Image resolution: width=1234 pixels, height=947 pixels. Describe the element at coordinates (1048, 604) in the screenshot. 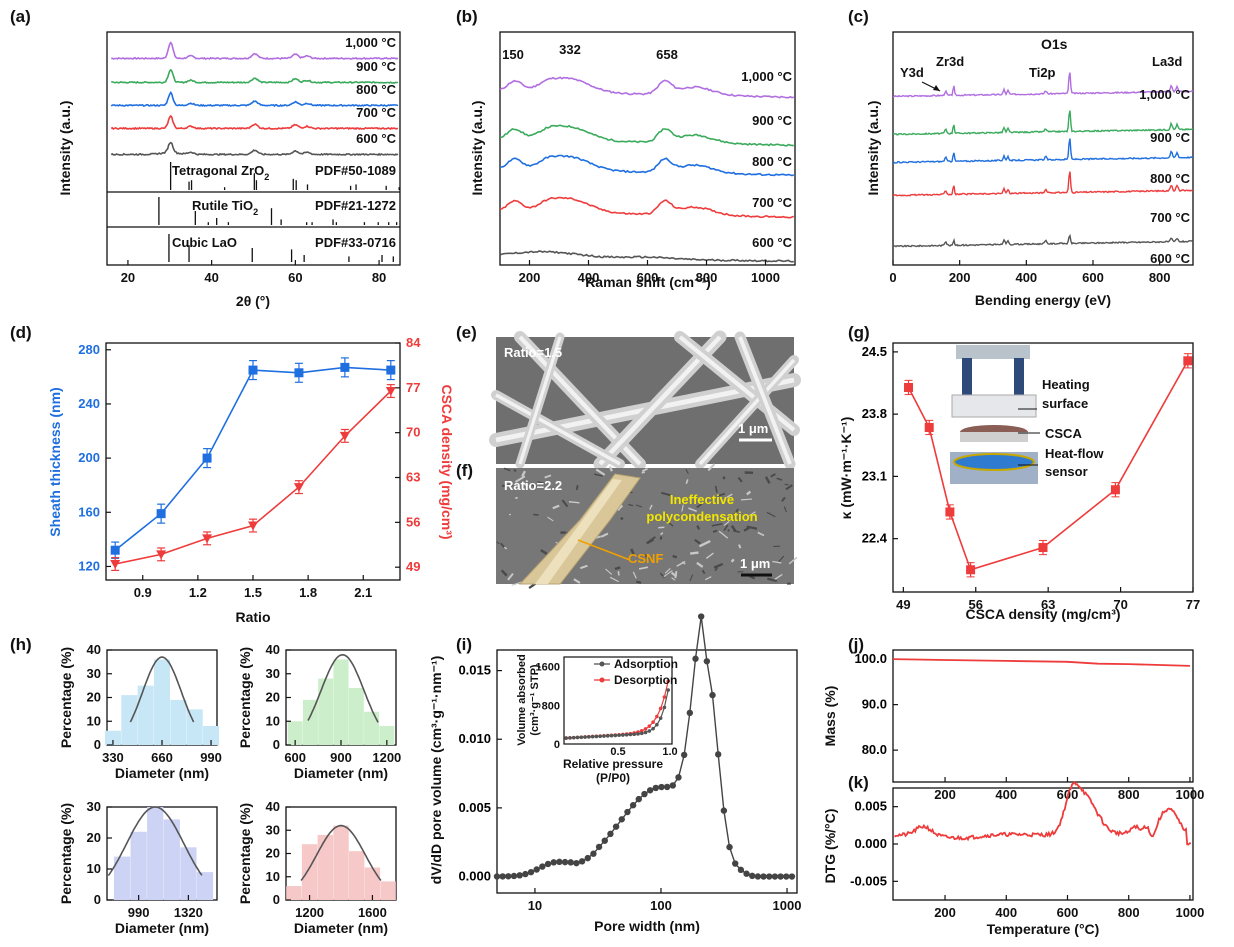

I see `x-tick-label: 63` at that location.